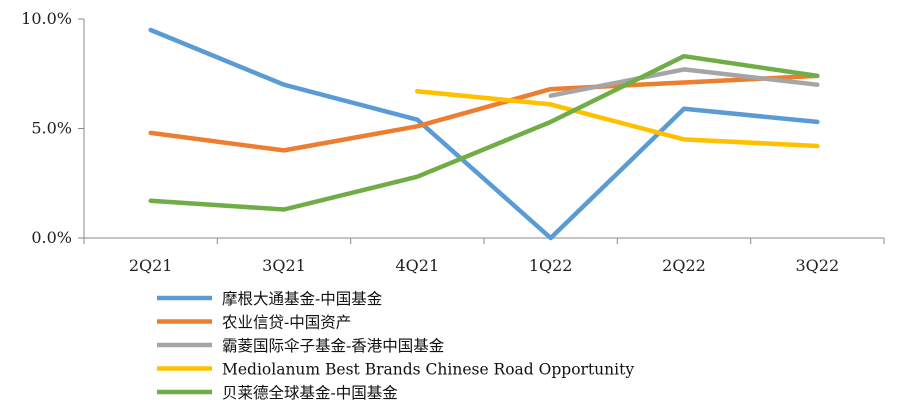 The image size is (900, 416). What do you see at coordinates (302, 299) in the screenshot?
I see `legend-label: 摩根大通基金-中国基金` at bounding box center [302, 299].